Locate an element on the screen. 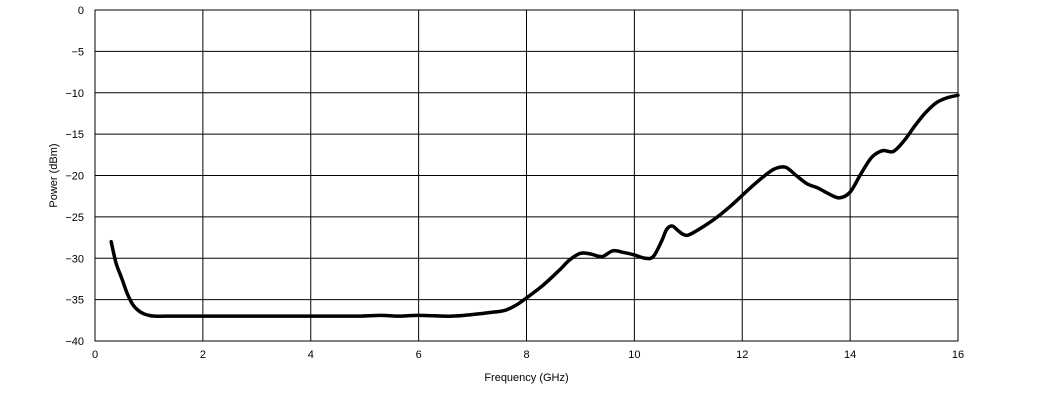  x-axis-label: Frequency (GHz) is located at coordinates (526, 378).